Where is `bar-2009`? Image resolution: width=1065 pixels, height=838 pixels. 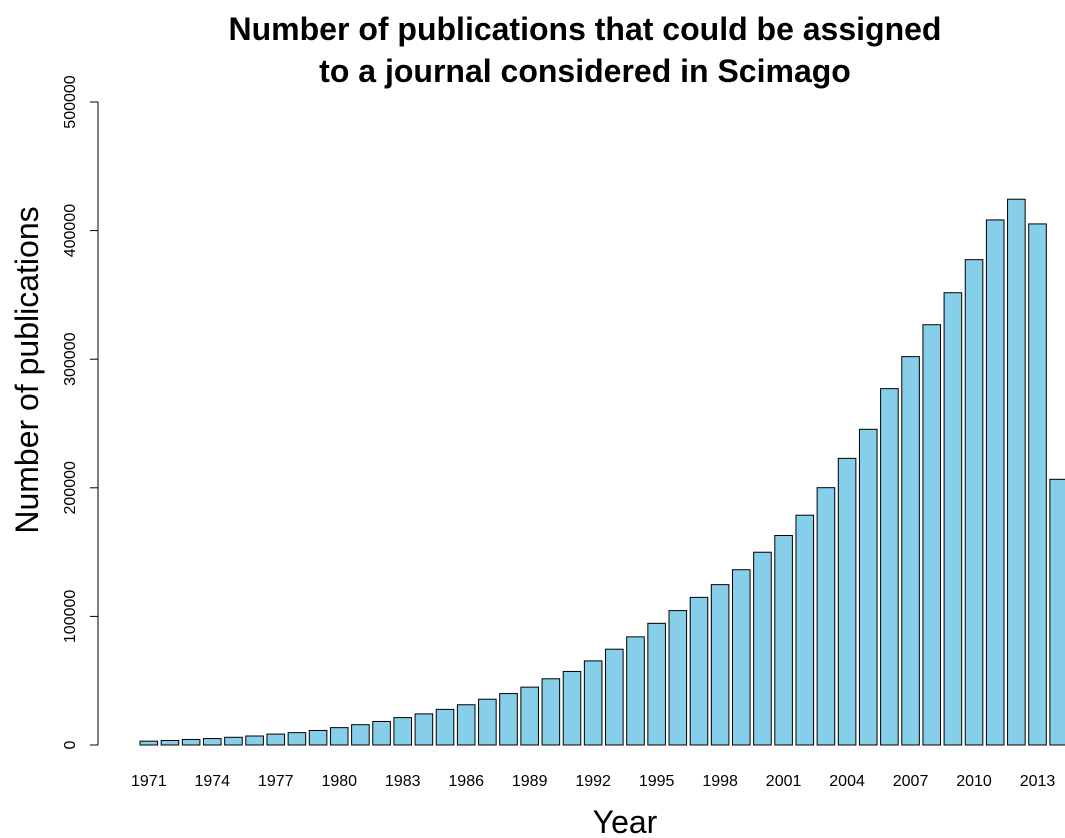 bar-2009 is located at coordinates (953, 519).